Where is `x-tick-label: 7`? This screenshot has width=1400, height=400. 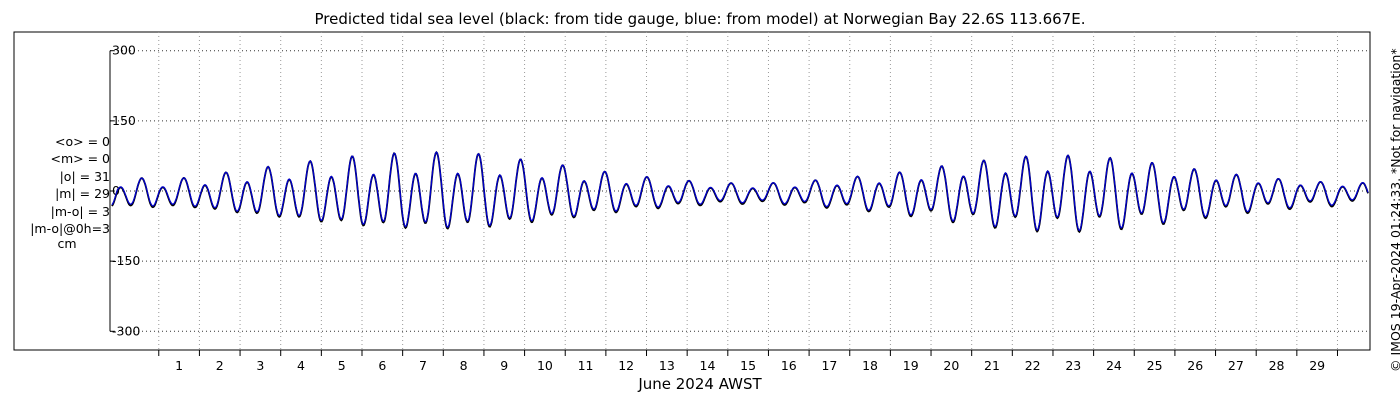
x-tick-label: 7 is located at coordinates (423, 365).